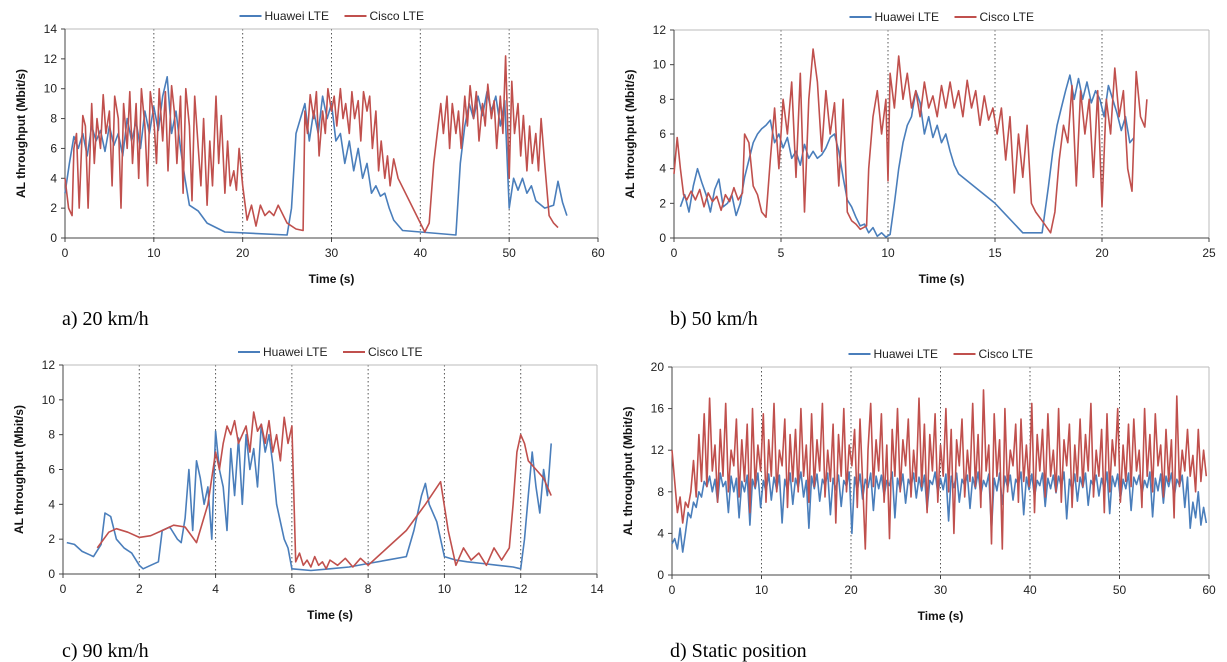 The height and width of the screenshot is (662, 1227). I want to click on x-tick-label: 5, so click(781, 253).